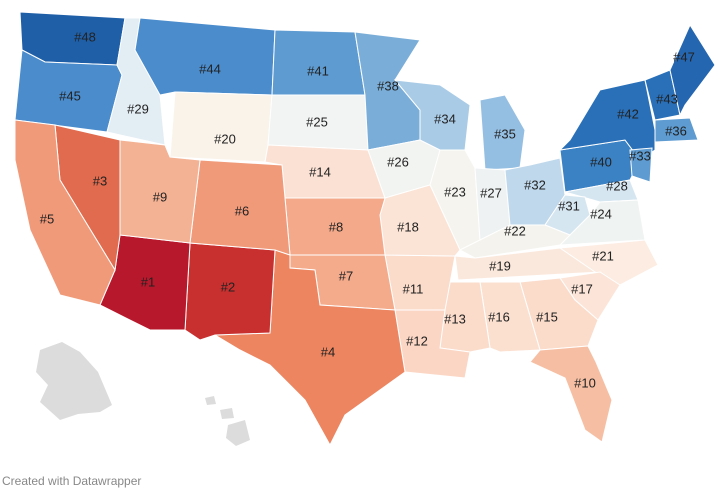 This screenshot has height=495, width=720. Describe the element at coordinates (72, 481) in the screenshot. I see `footer: Created with Datawrapper` at that location.